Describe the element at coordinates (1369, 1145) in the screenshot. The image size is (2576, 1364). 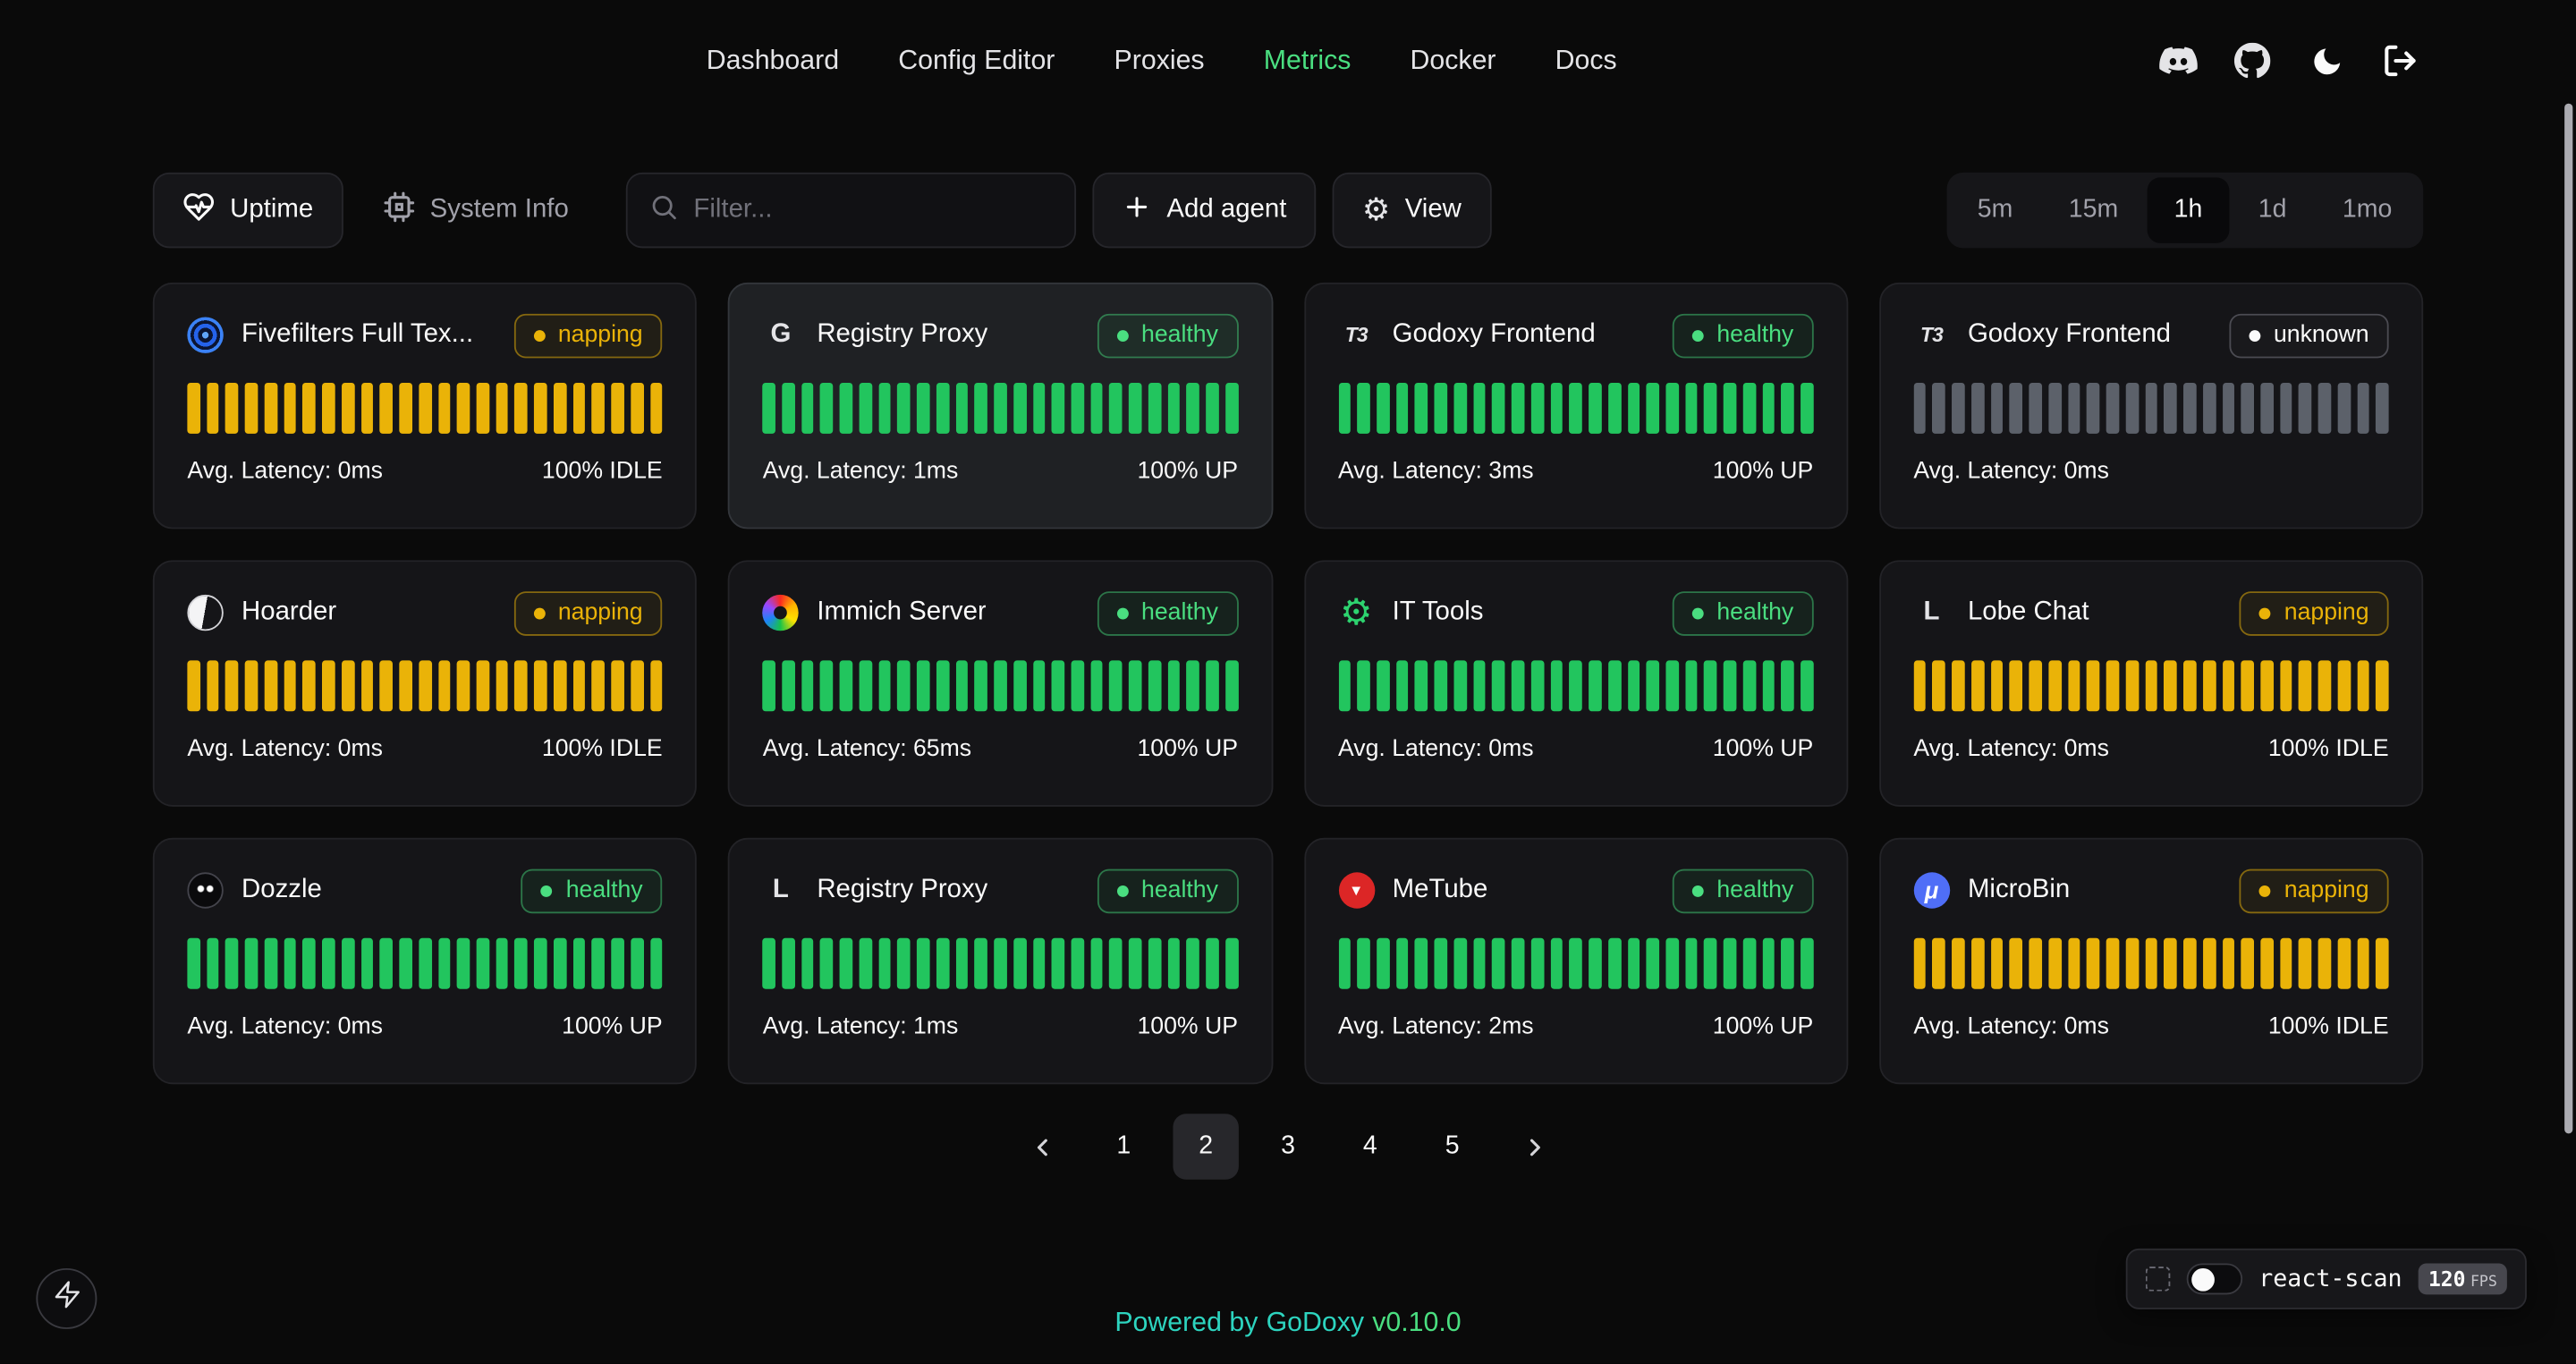
I see `page-button-4: 4` at that location.